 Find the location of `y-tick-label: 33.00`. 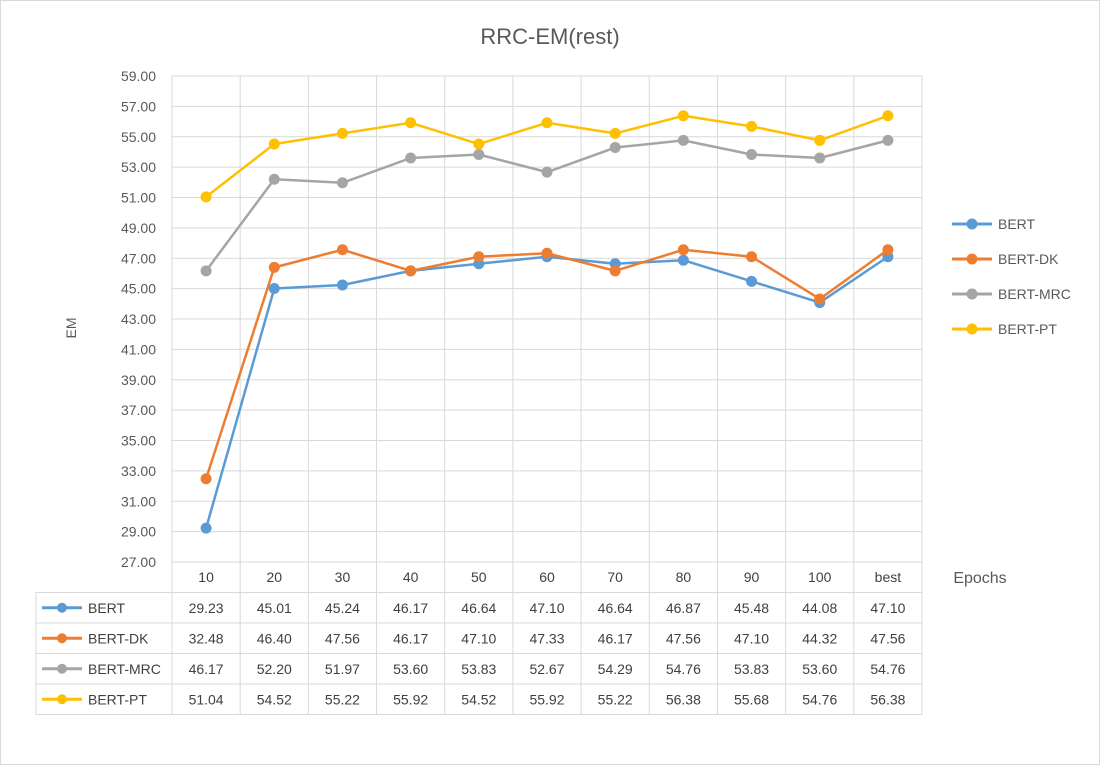

y-tick-label: 33.00 is located at coordinates (138, 471).